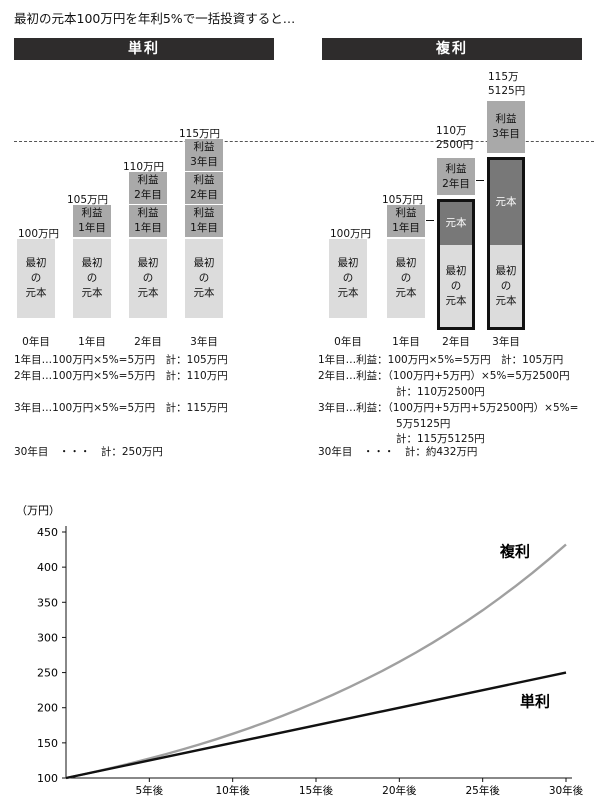 The height and width of the screenshot is (812, 600). Describe the element at coordinates (441, 360) in the screenshot. I see `compound-calc-1: 1年目…利益：100万円×5%=5万円 計：105万円` at that location.